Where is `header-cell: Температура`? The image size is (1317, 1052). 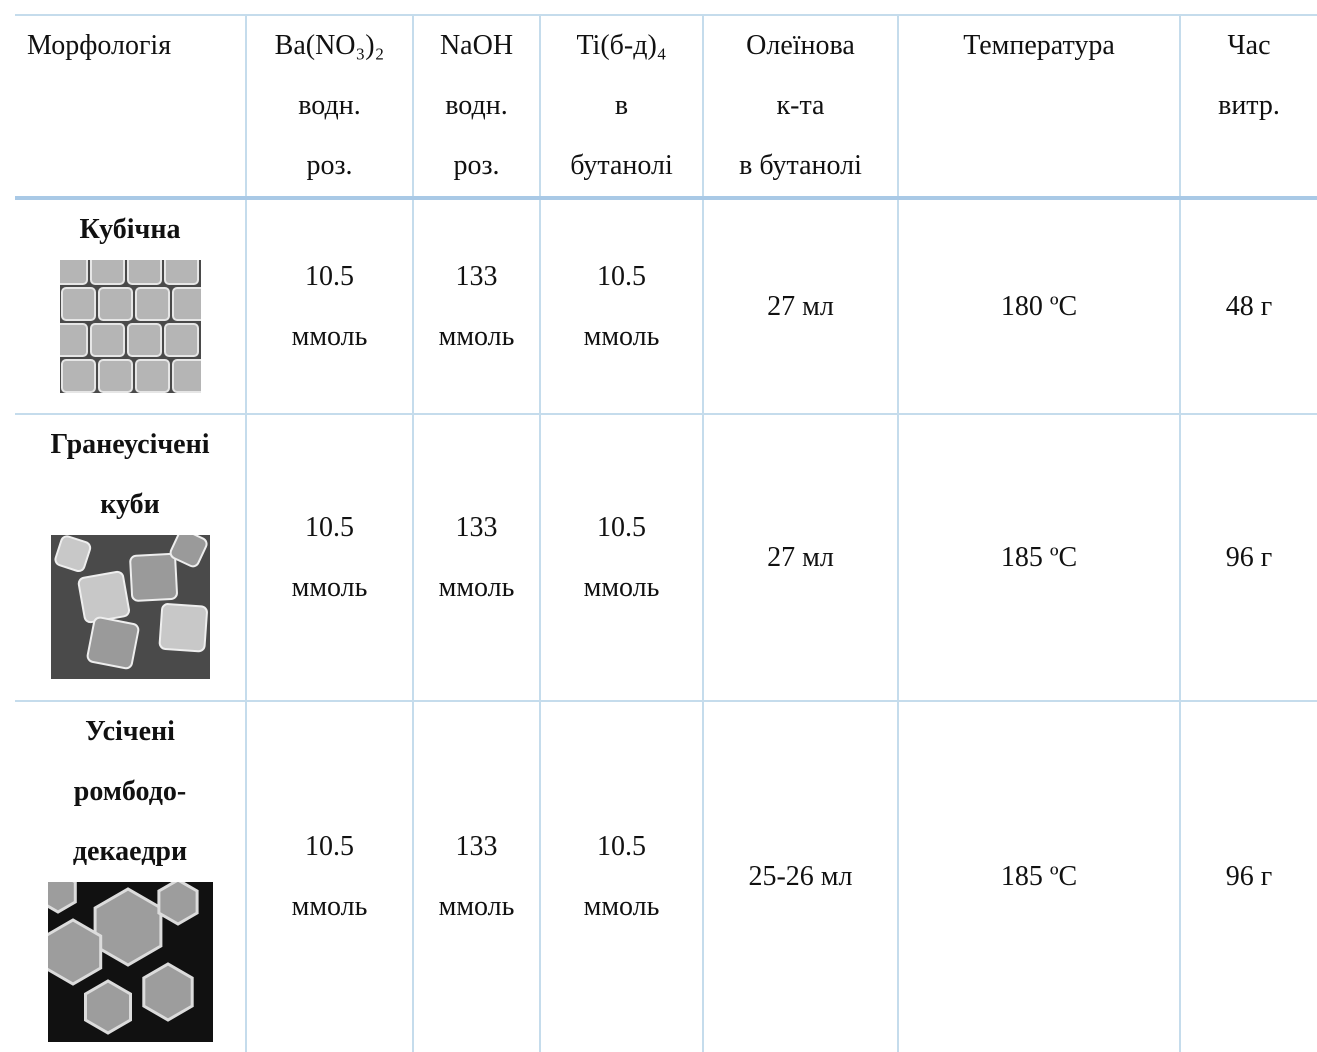
header-cell: Температура is located at coordinates (1039, 107).